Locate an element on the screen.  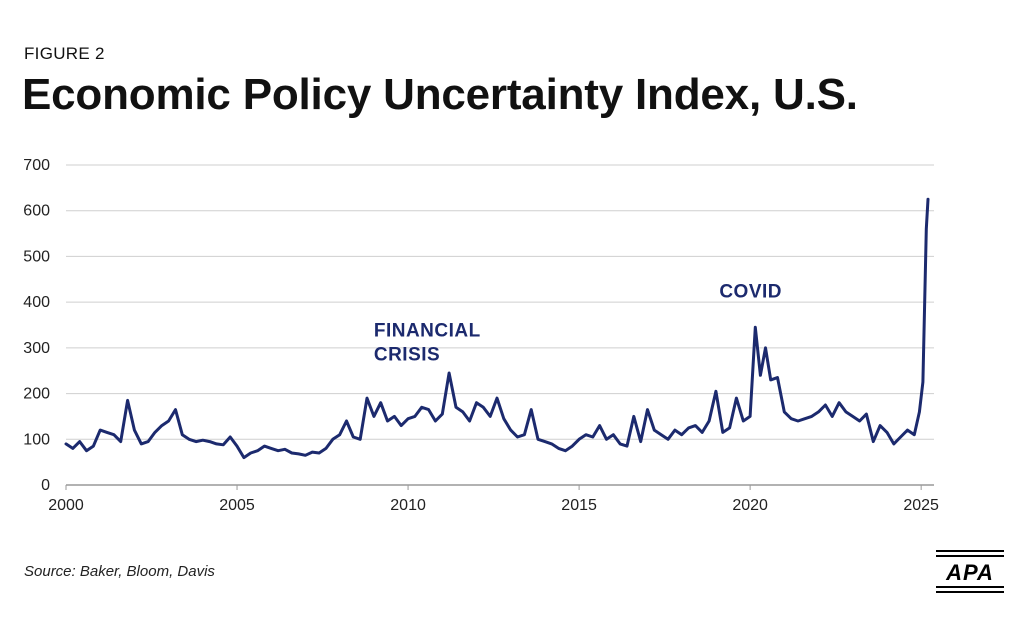
x-tick-label: 2020 is located at coordinates (750, 505).